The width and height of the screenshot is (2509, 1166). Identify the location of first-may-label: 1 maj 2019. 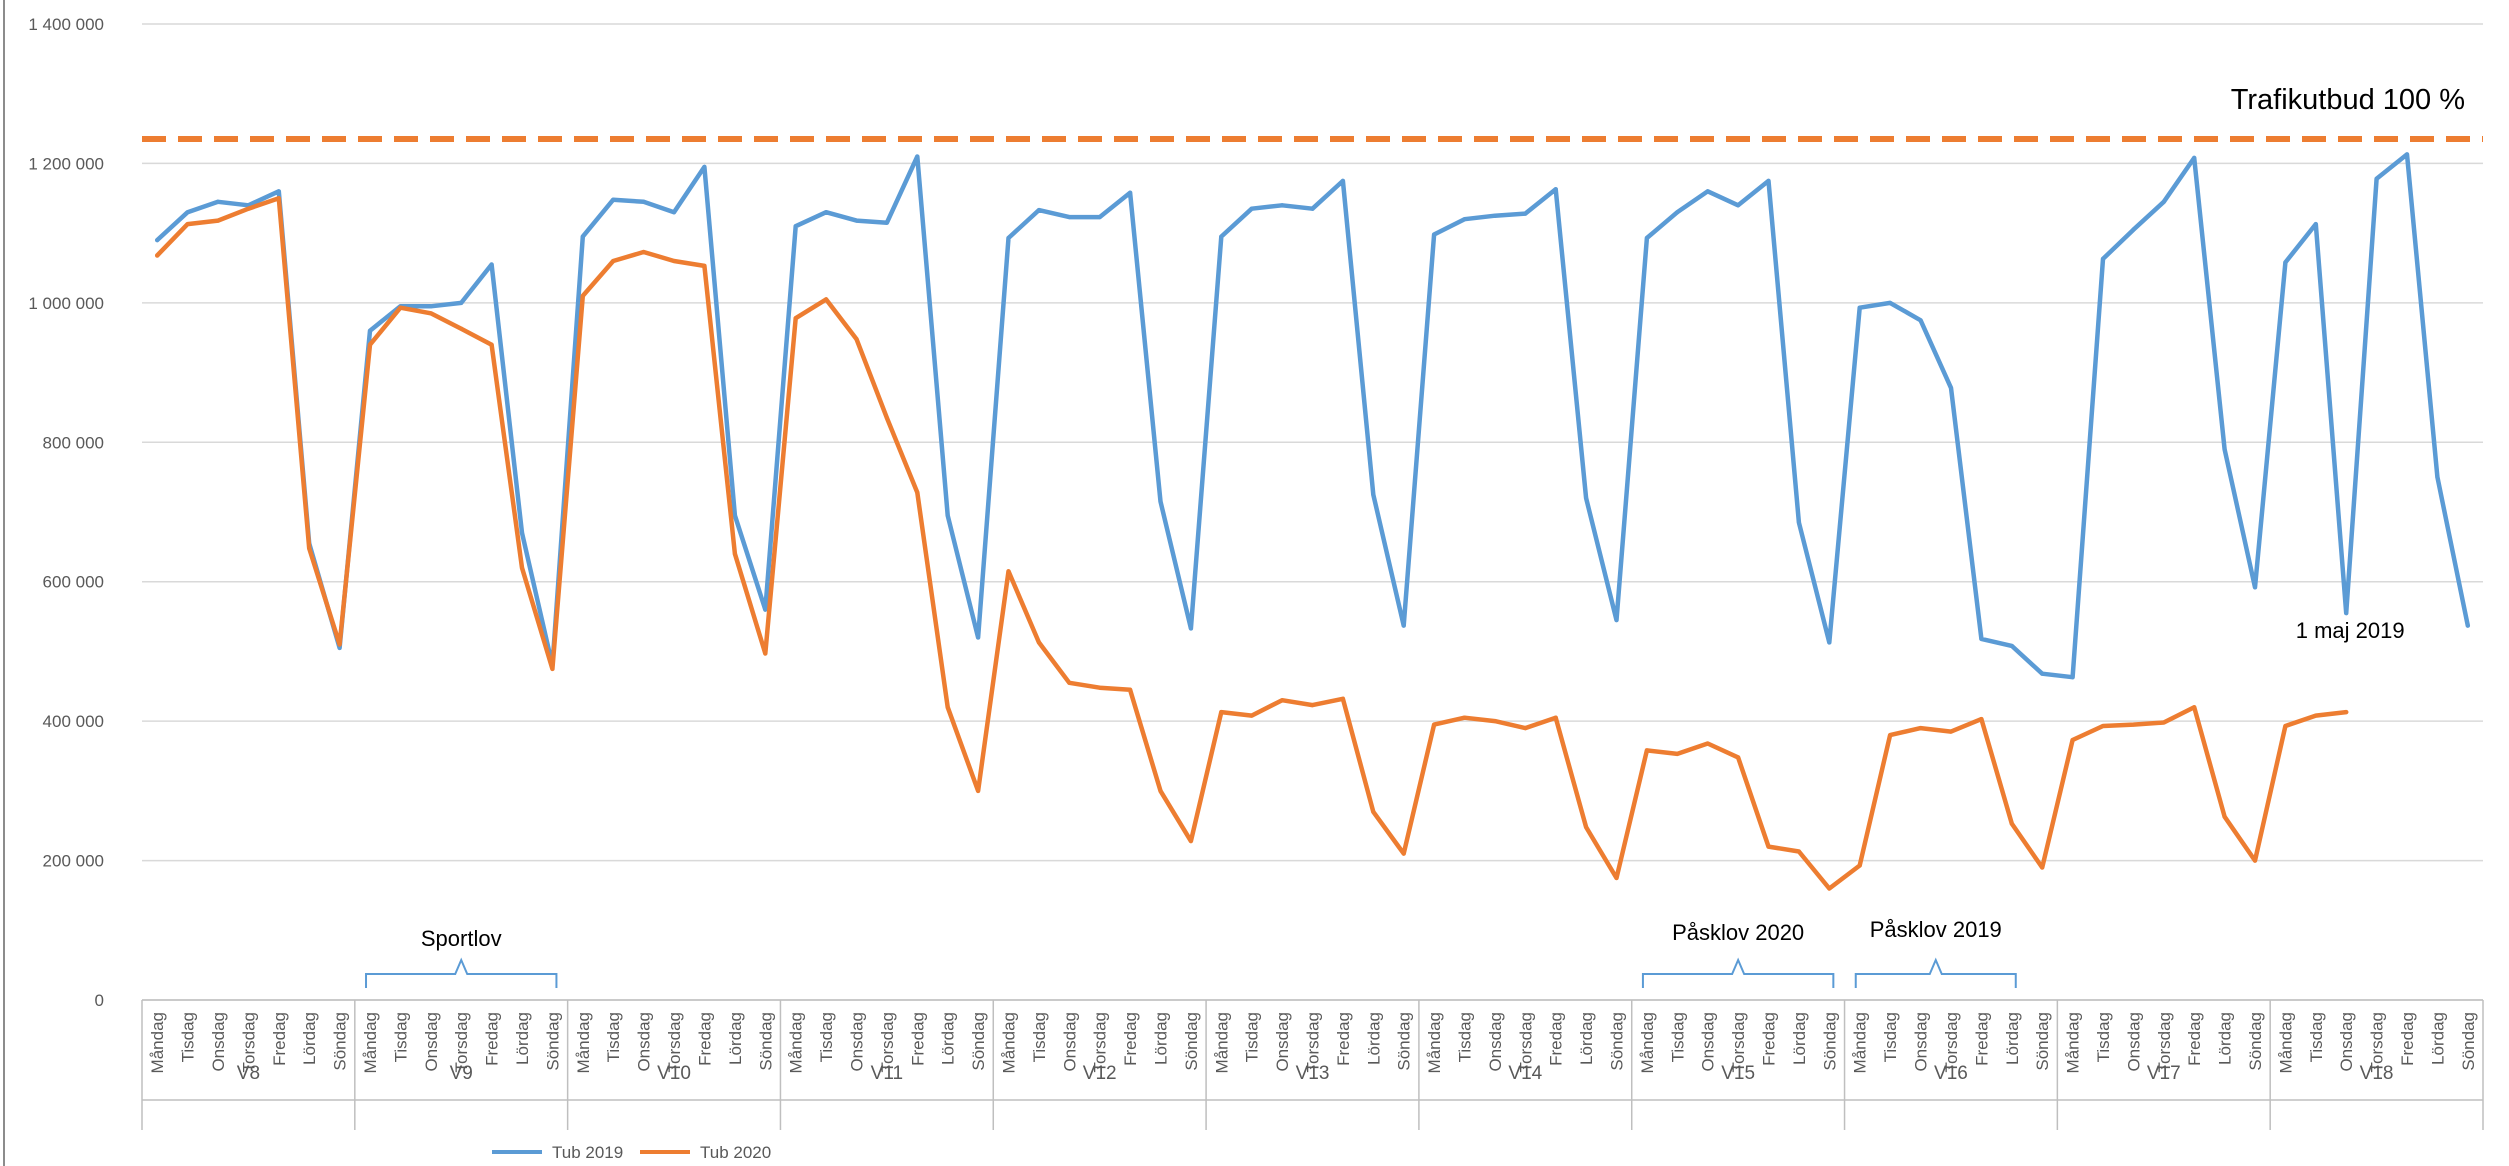
(2350, 630).